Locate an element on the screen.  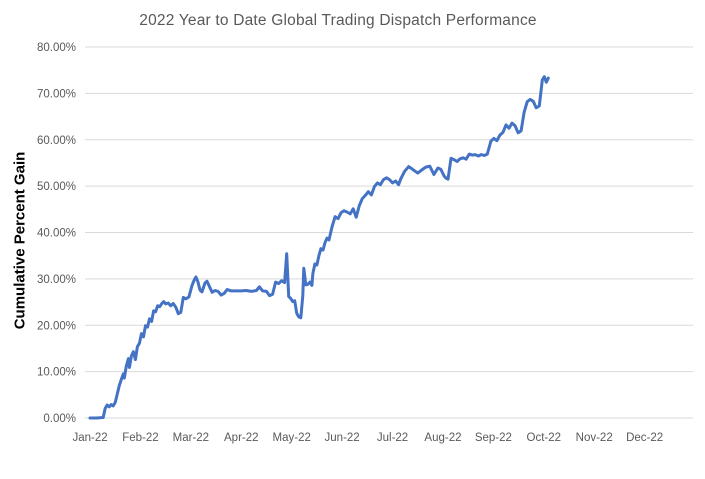
x-tick-label: Jan-22 is located at coordinates (89, 438).